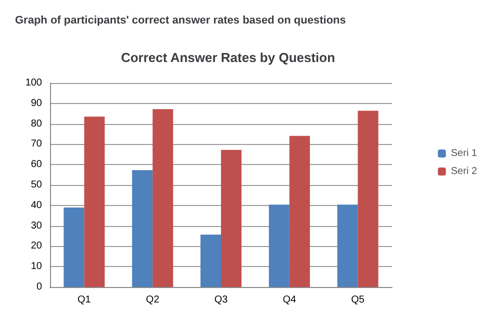 The image size is (500, 325). I want to click on chart-title: Correct Answer Rates by Question, so click(228, 57).